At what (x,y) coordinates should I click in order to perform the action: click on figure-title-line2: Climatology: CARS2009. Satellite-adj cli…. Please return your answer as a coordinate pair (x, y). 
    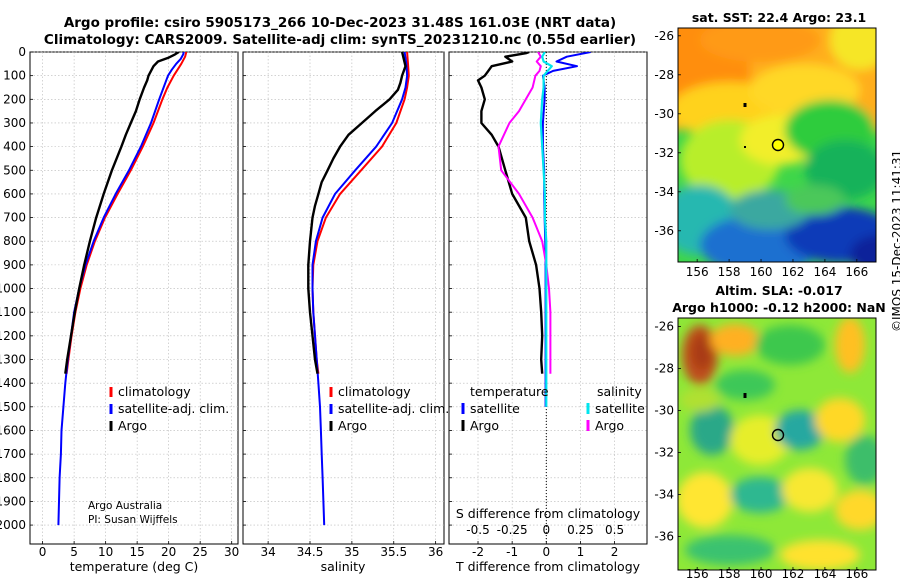
    Looking at the image, I should click on (340, 40).